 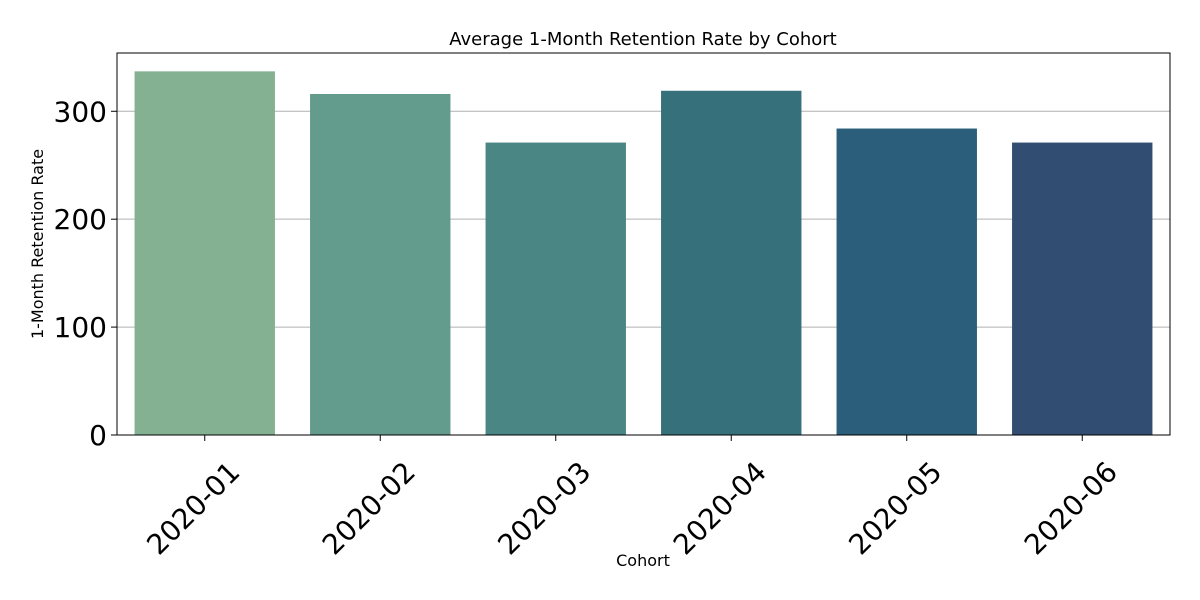 What do you see at coordinates (37, 244) in the screenshot?
I see `y-axis-label: 1-Month Retention Rate` at bounding box center [37, 244].